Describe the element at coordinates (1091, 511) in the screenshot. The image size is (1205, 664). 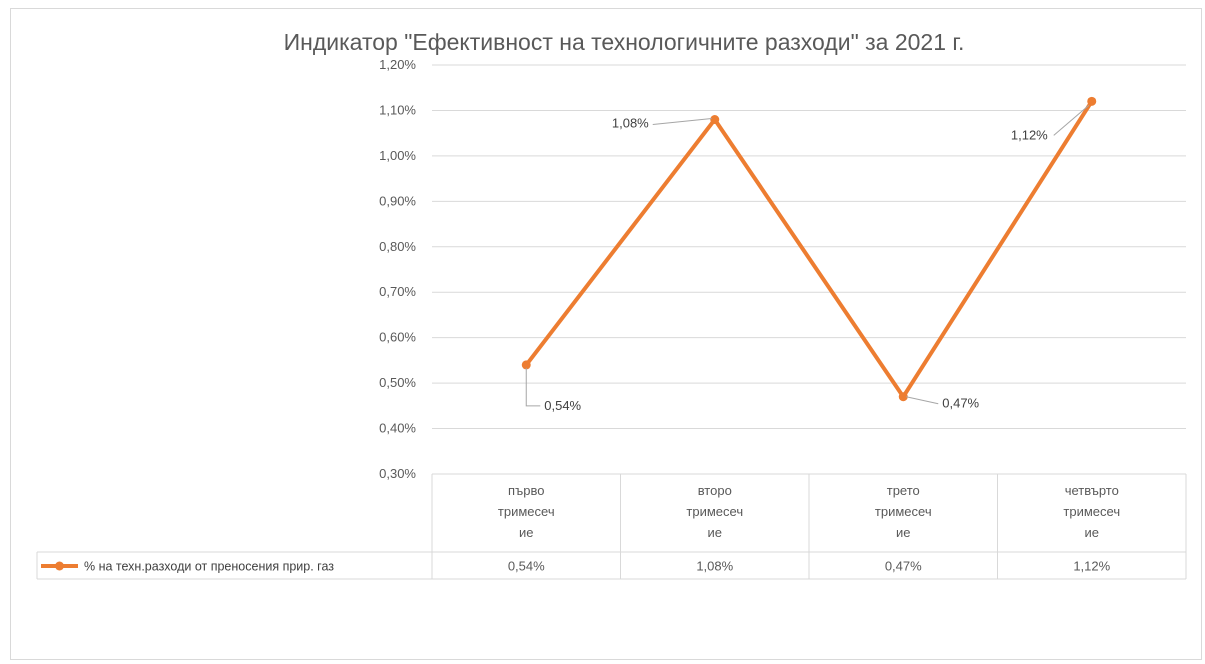
I see `category-label: четвърто тримесеч ие` at that location.